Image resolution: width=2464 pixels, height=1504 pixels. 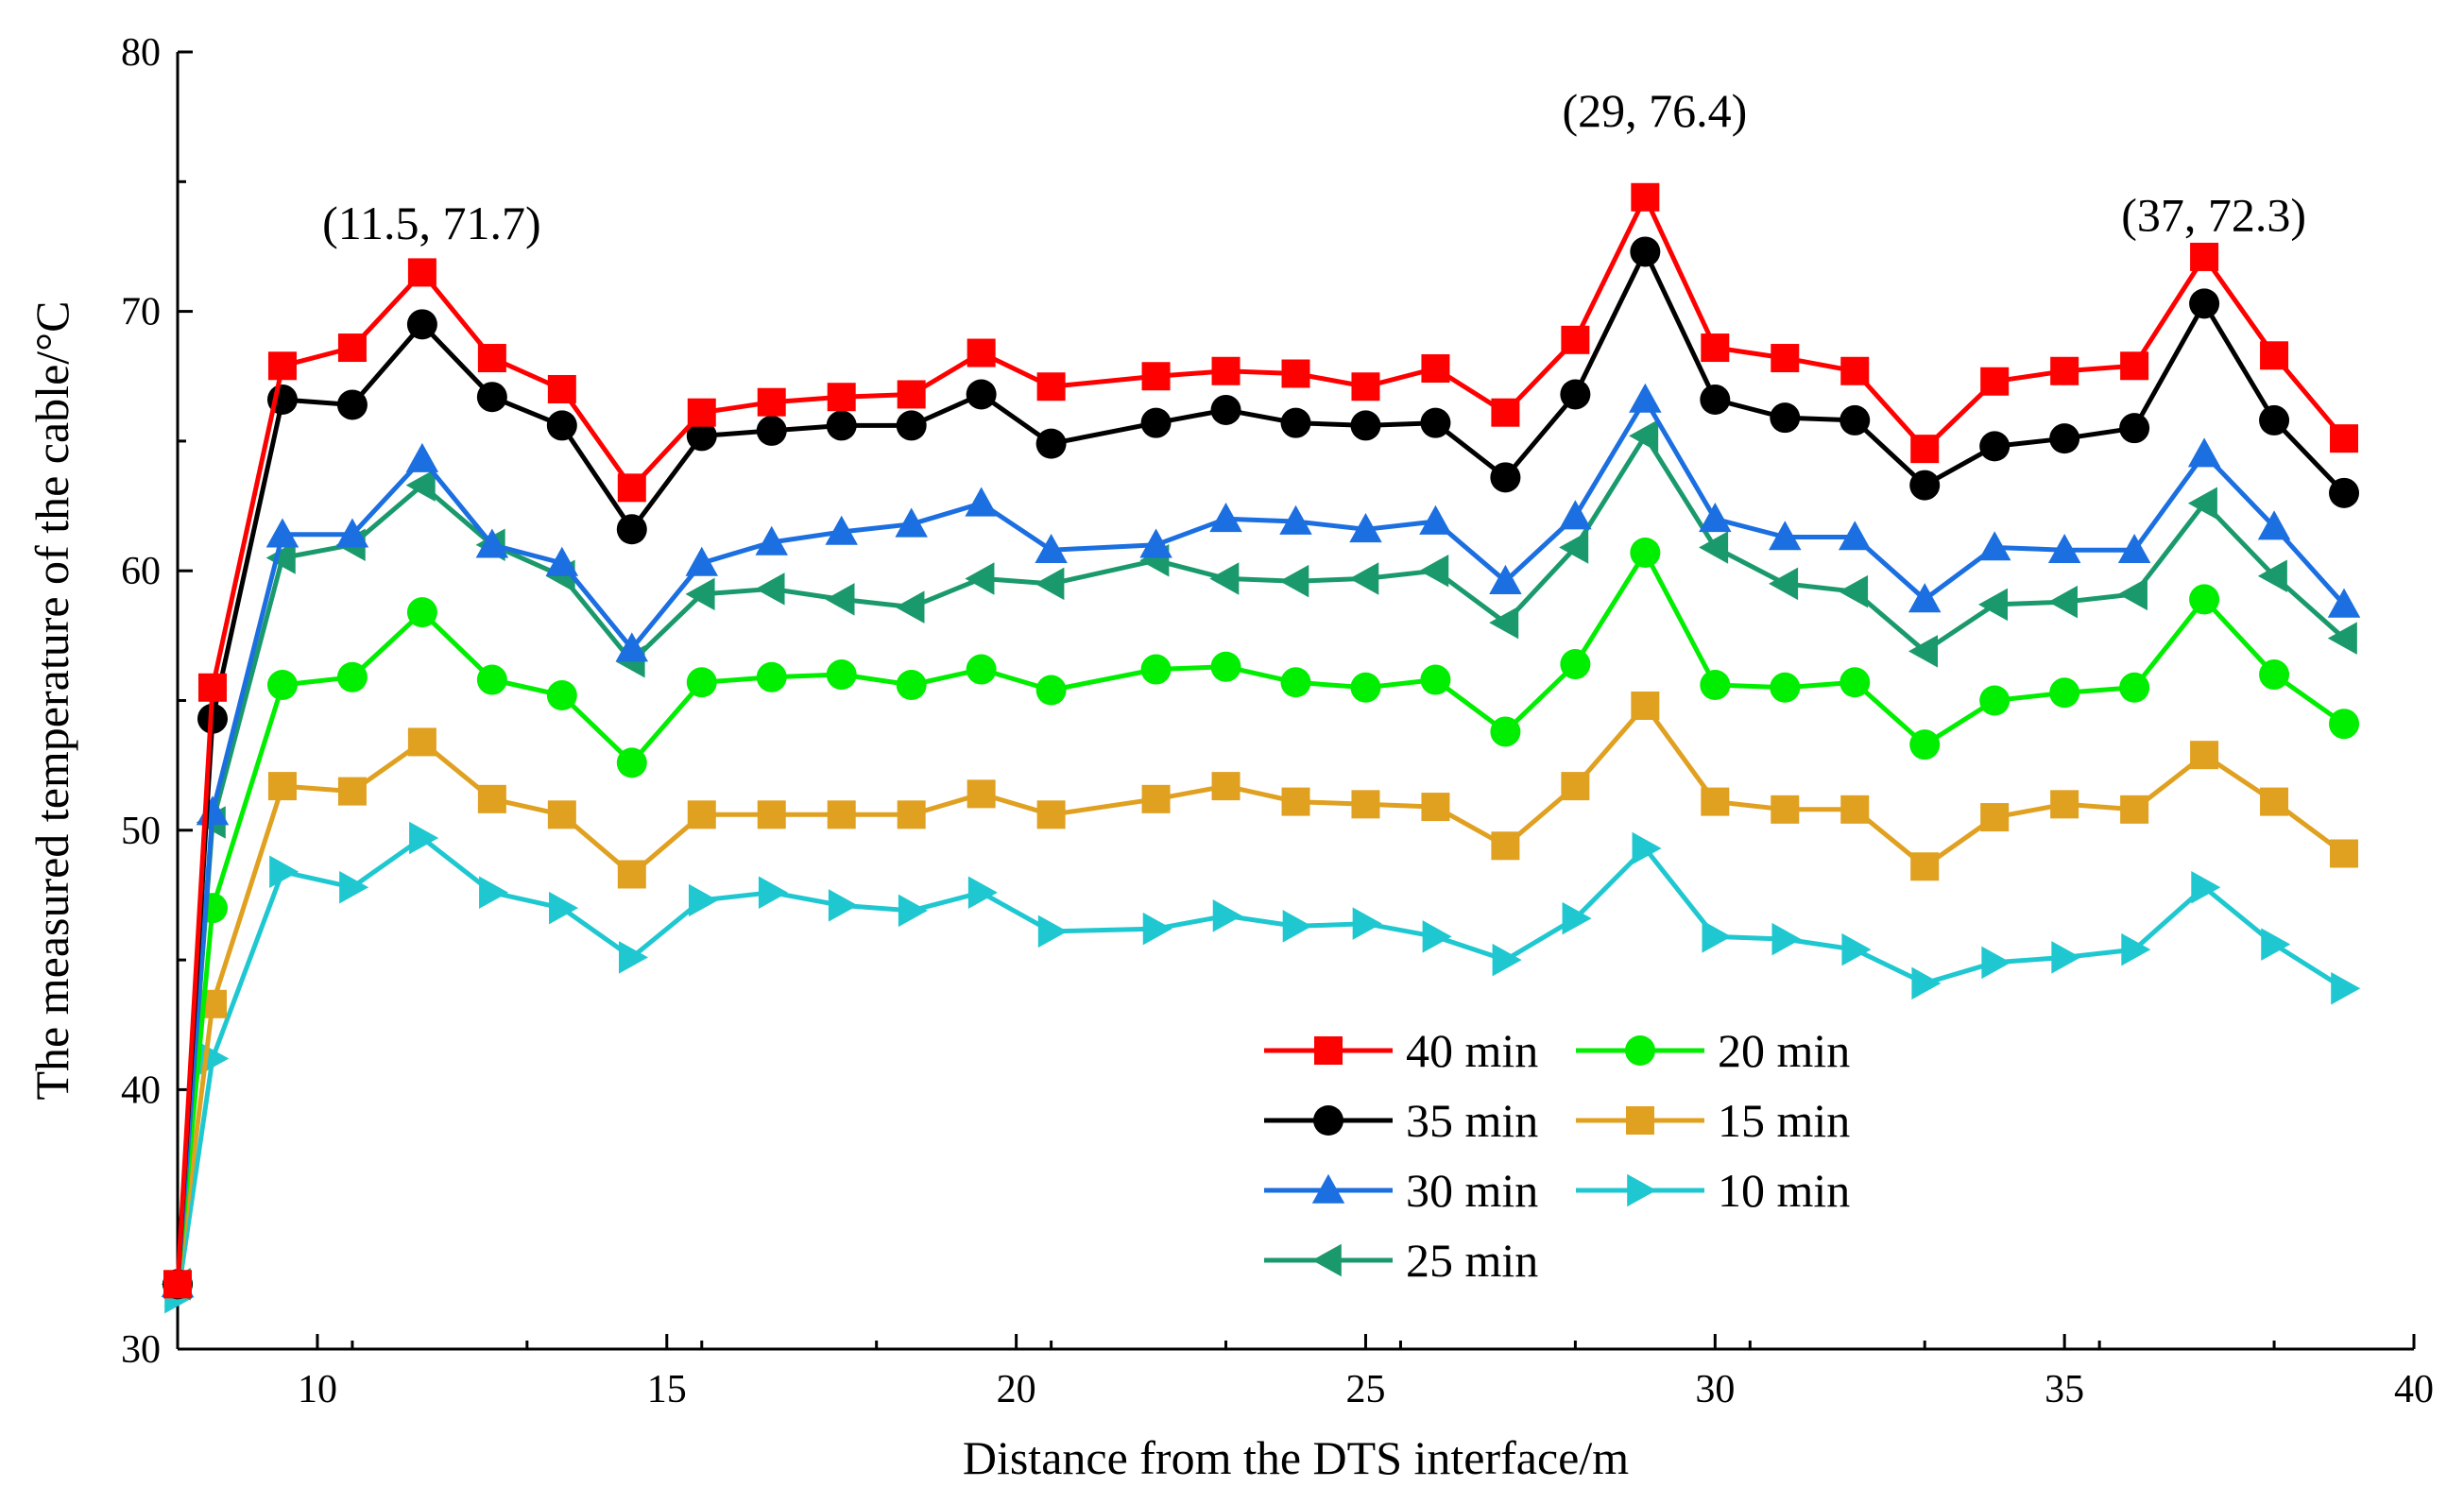 What do you see at coordinates (157, 701) in the screenshot?
I see `y-axis: 30 40 50 60 70 80` at bounding box center [157, 701].